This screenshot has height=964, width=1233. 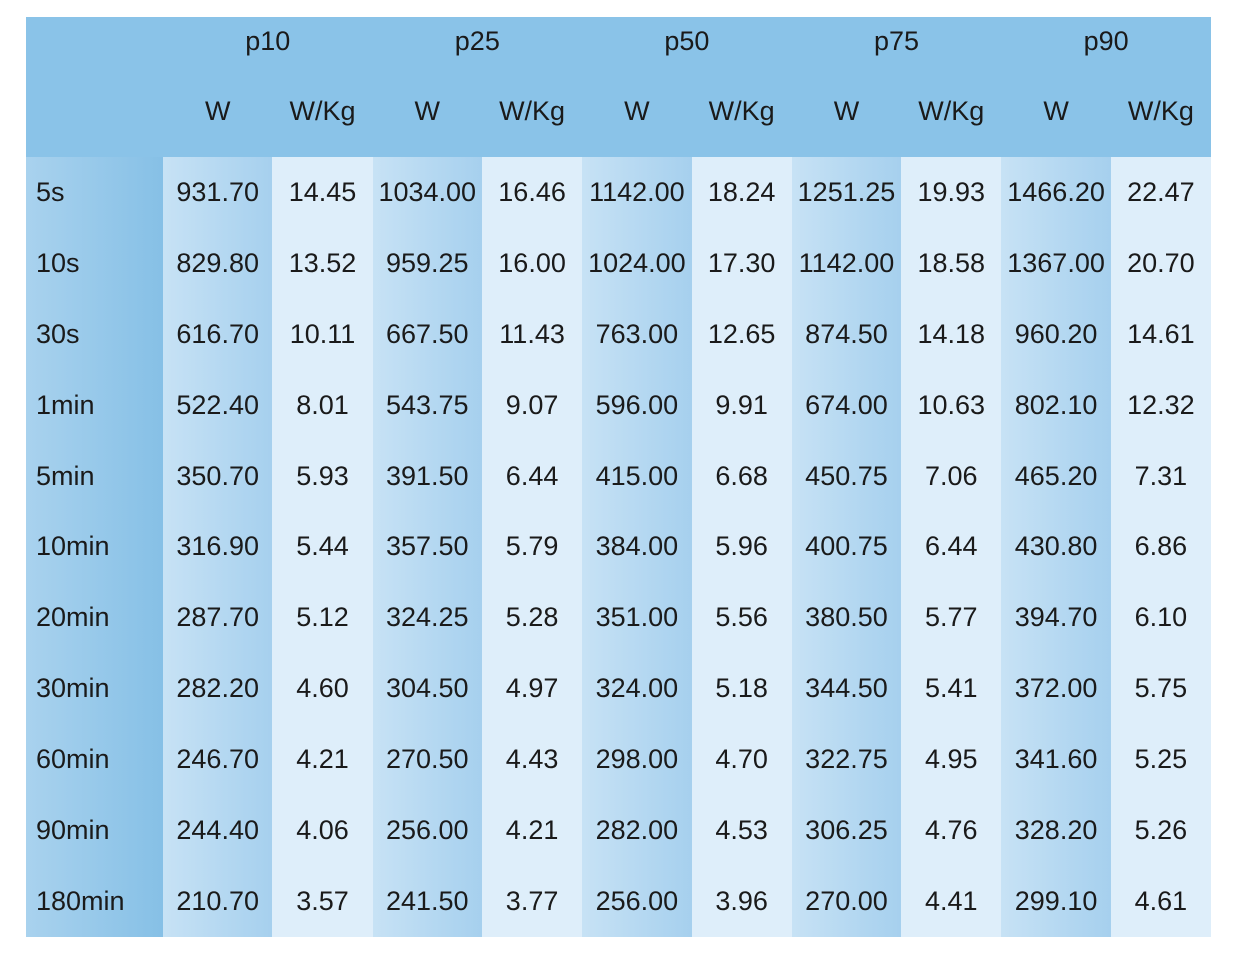 What do you see at coordinates (1056, 263) in the screenshot?
I see `watts-cell: 1367.00` at bounding box center [1056, 263].